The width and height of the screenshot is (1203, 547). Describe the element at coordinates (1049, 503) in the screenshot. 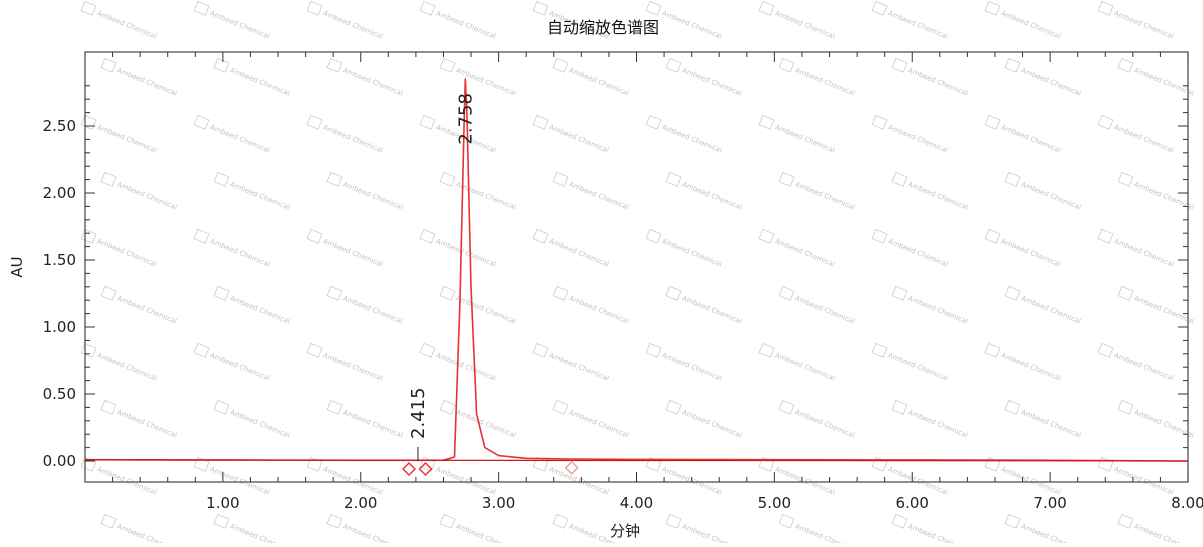

I see `x-tick-label: 7.00` at that location.